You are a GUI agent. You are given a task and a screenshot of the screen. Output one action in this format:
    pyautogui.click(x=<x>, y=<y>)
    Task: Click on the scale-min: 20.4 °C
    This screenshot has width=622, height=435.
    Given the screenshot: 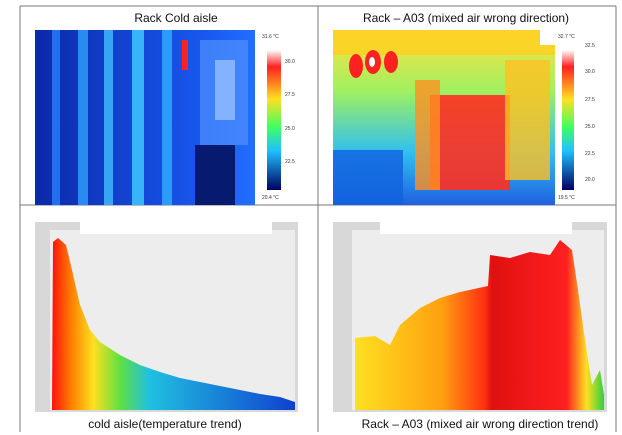 What is the action you would take?
    pyautogui.click(x=270, y=198)
    